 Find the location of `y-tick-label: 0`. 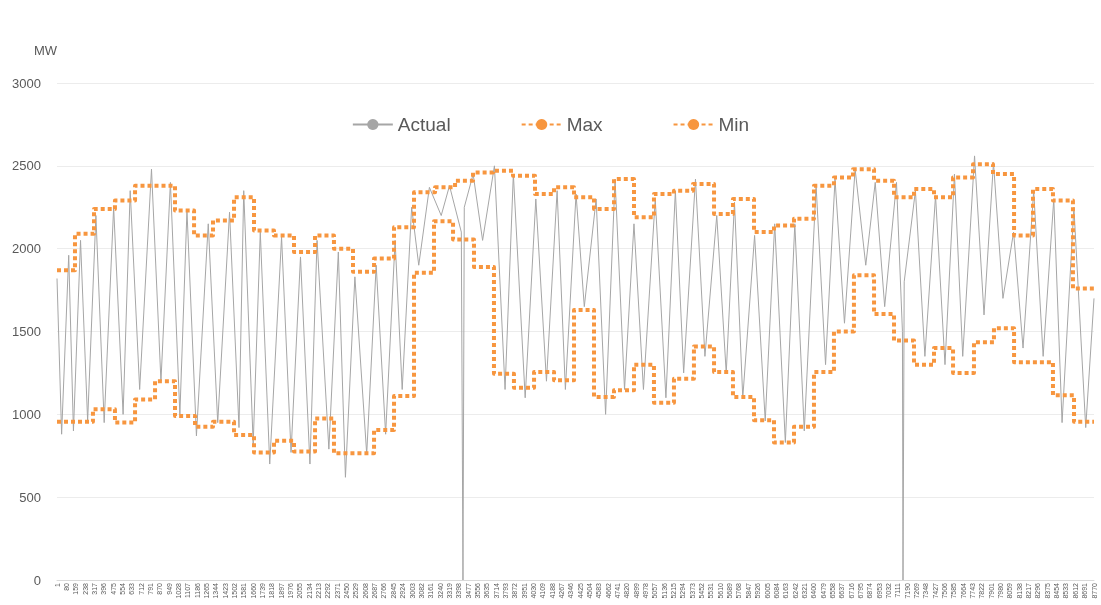

y-tick-label: 0 is located at coordinates (37, 580).